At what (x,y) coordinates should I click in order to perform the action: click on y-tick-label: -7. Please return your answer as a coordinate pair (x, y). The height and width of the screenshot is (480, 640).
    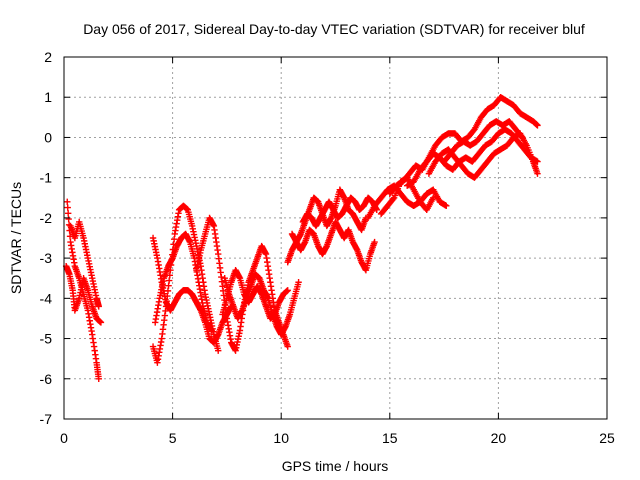
    Looking at the image, I should click on (46, 419).